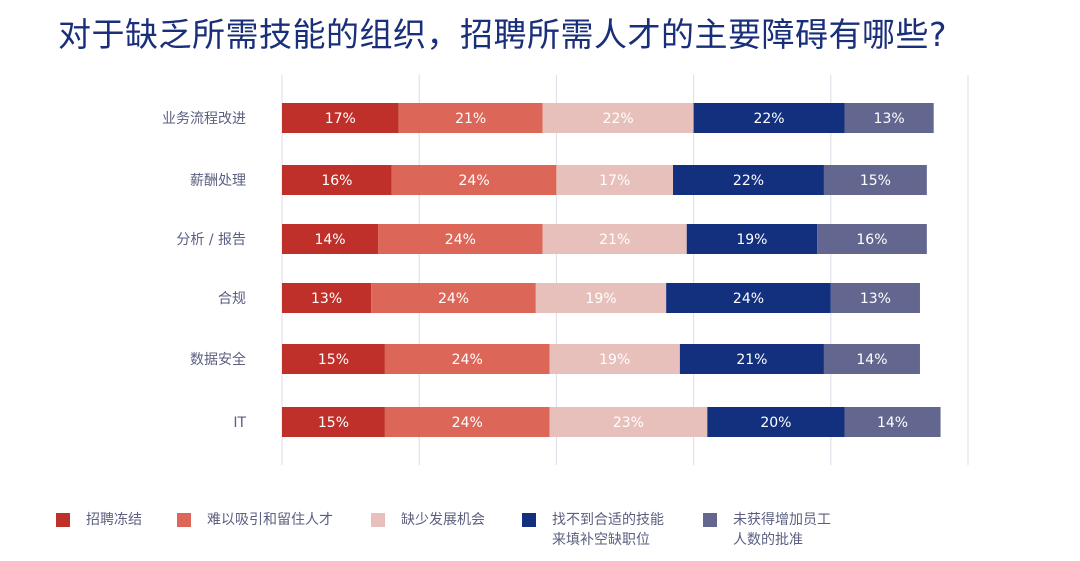 Image resolution: width=1080 pixels, height=561 pixels. I want to click on category-label: 分析 / 报告, so click(211, 240).